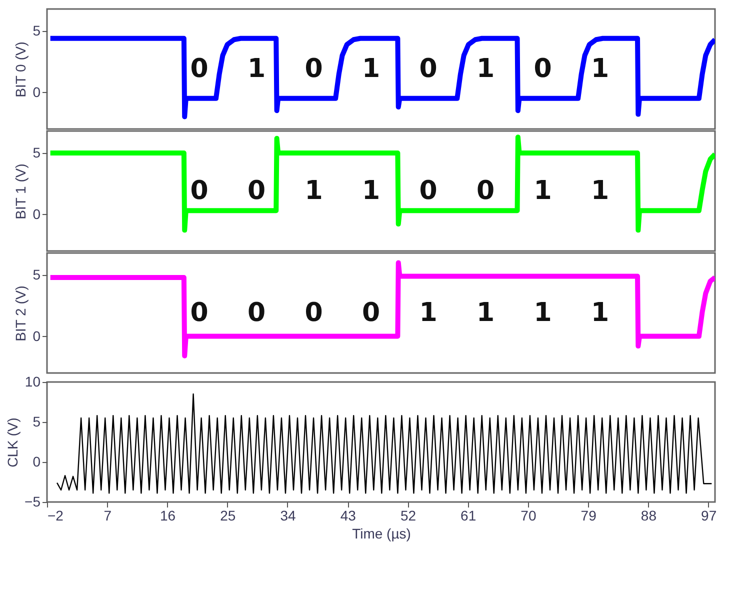 This screenshot has width=755, height=589. I want to click on x-tick-label: 25, so click(228, 516).